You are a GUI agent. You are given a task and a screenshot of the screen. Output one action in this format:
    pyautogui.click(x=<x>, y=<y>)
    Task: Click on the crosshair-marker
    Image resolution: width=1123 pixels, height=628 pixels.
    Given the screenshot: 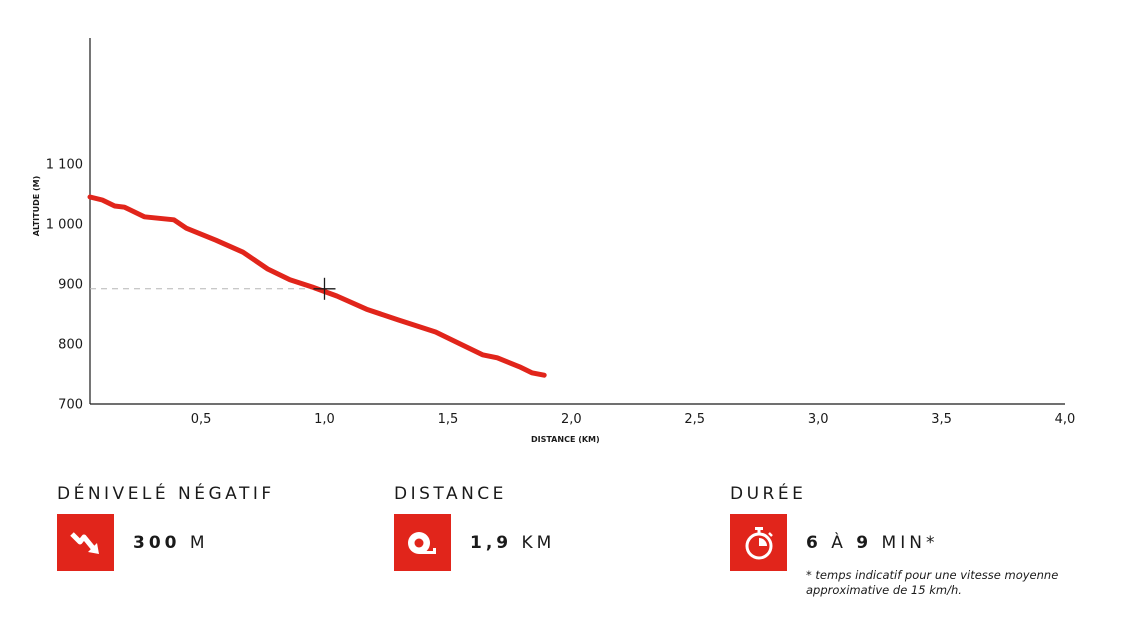 What is the action you would take?
    pyautogui.click(x=324, y=288)
    